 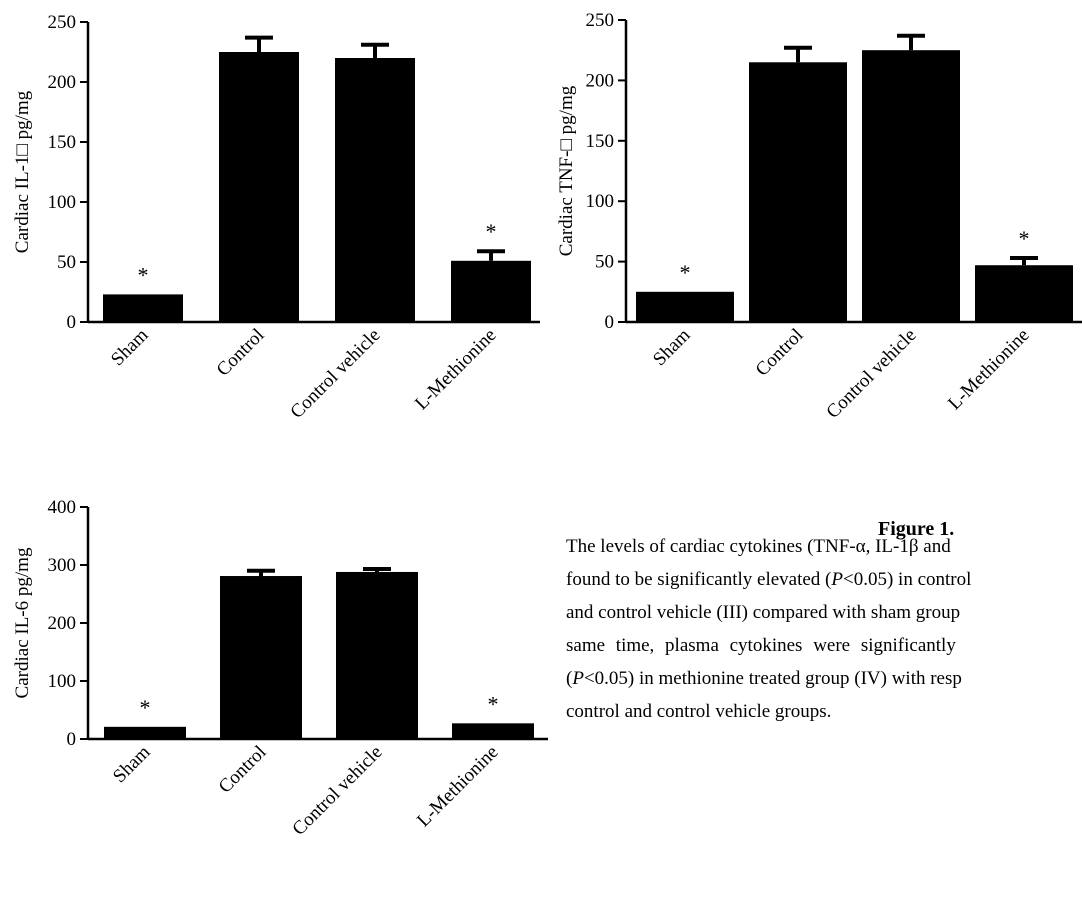 What do you see at coordinates (62, 507) in the screenshot?
I see `y-tick-label: 400` at bounding box center [62, 507].